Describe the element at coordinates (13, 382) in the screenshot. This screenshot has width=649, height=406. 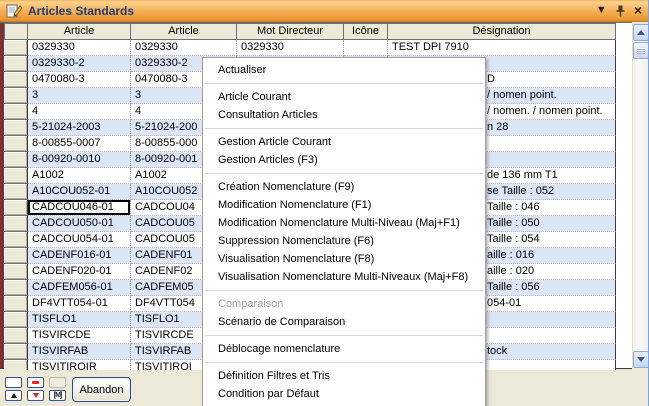
I see `nav-blank-button` at that location.